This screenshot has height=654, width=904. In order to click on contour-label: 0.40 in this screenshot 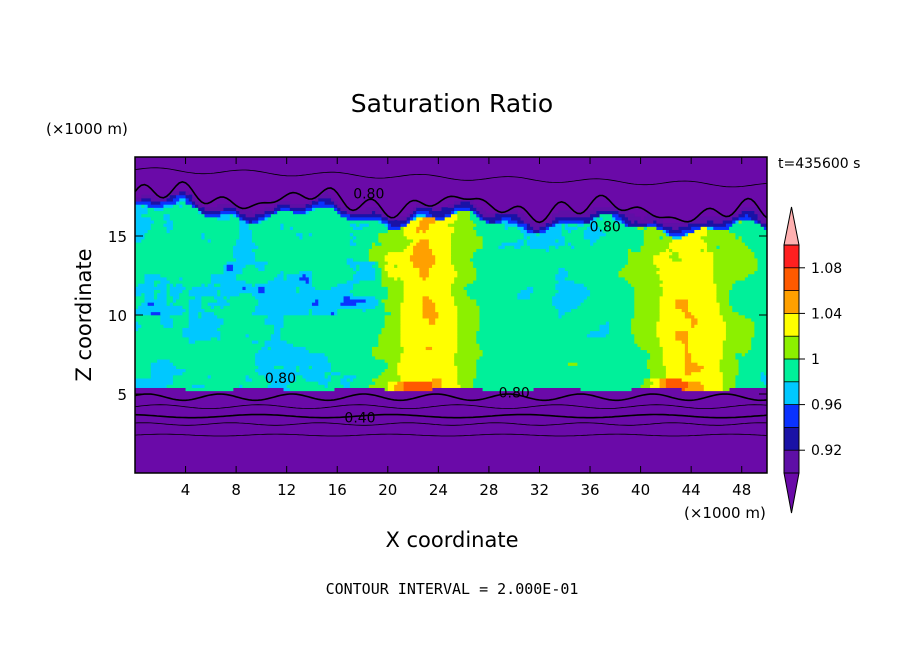, I will do `click(359, 419)`.